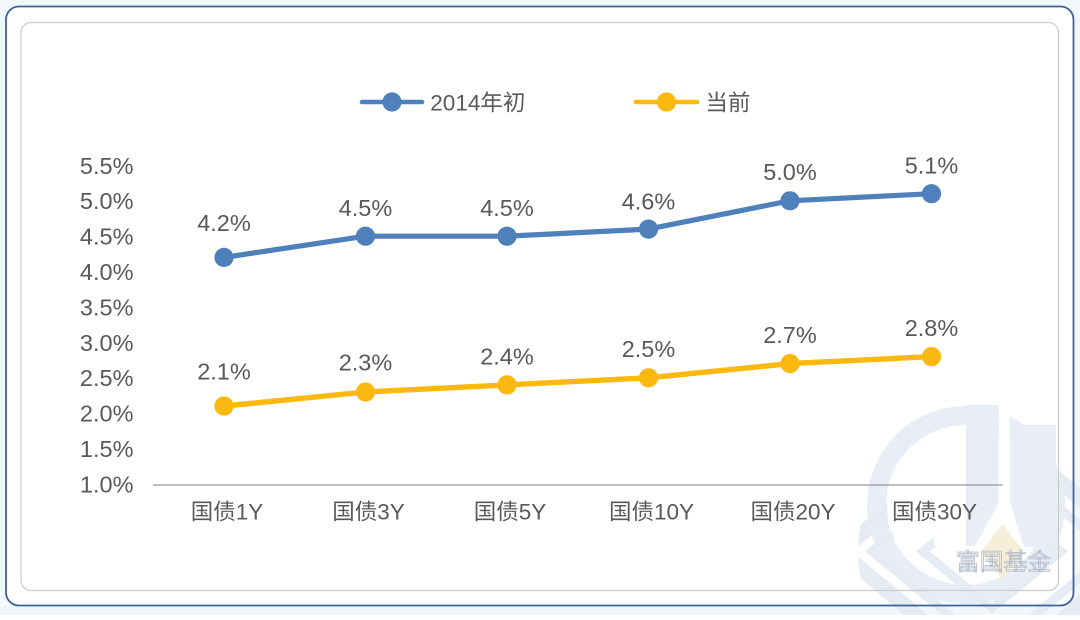  What do you see at coordinates (366, 362) in the screenshot?
I see `svg-text: 2.3%` at bounding box center [366, 362].